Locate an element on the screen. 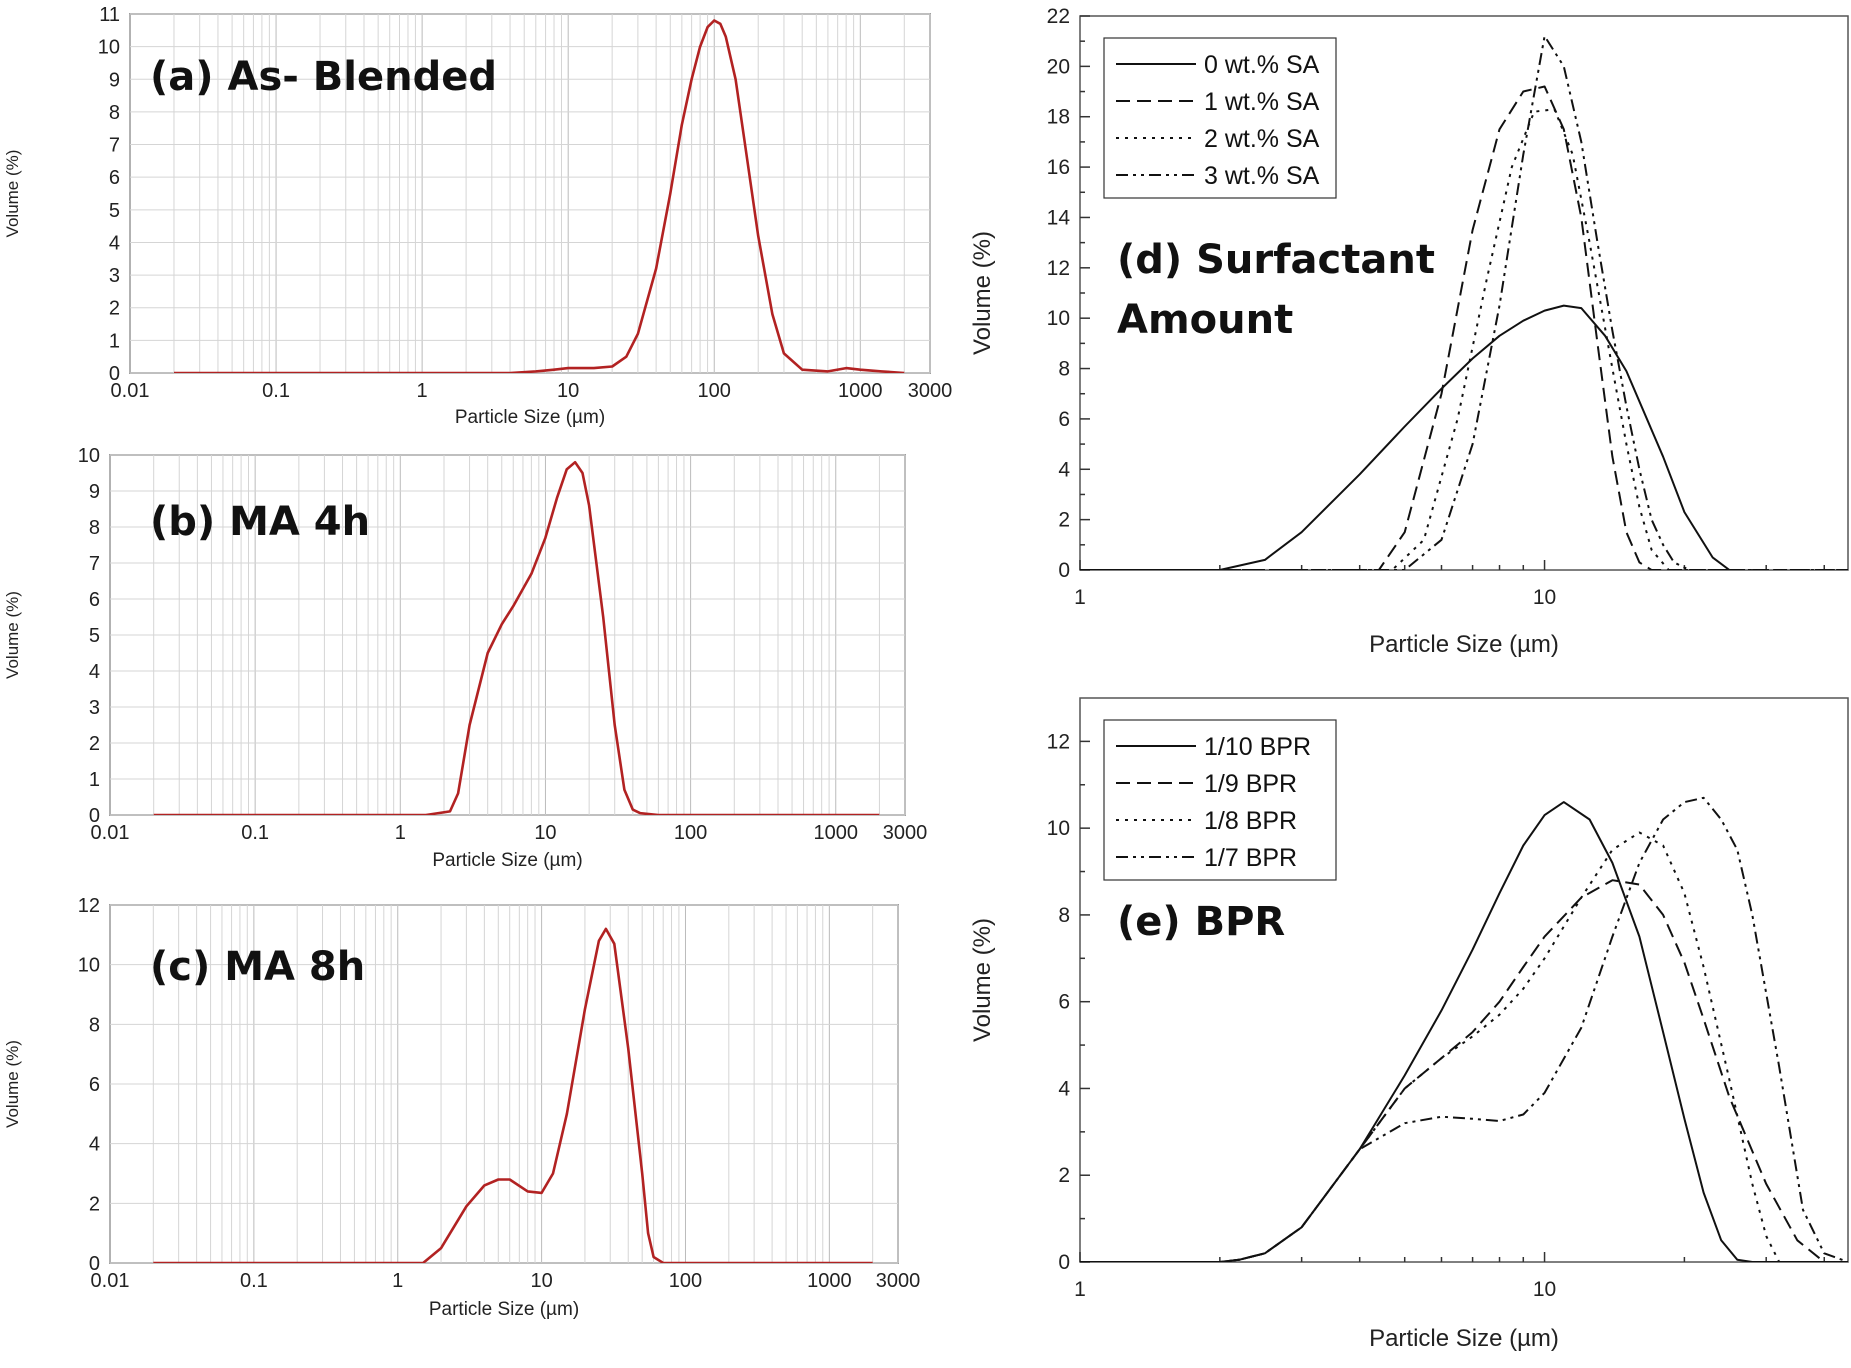 This screenshot has height=1368, width=1851. legend-label: 3 wt.% SA is located at coordinates (1262, 176).